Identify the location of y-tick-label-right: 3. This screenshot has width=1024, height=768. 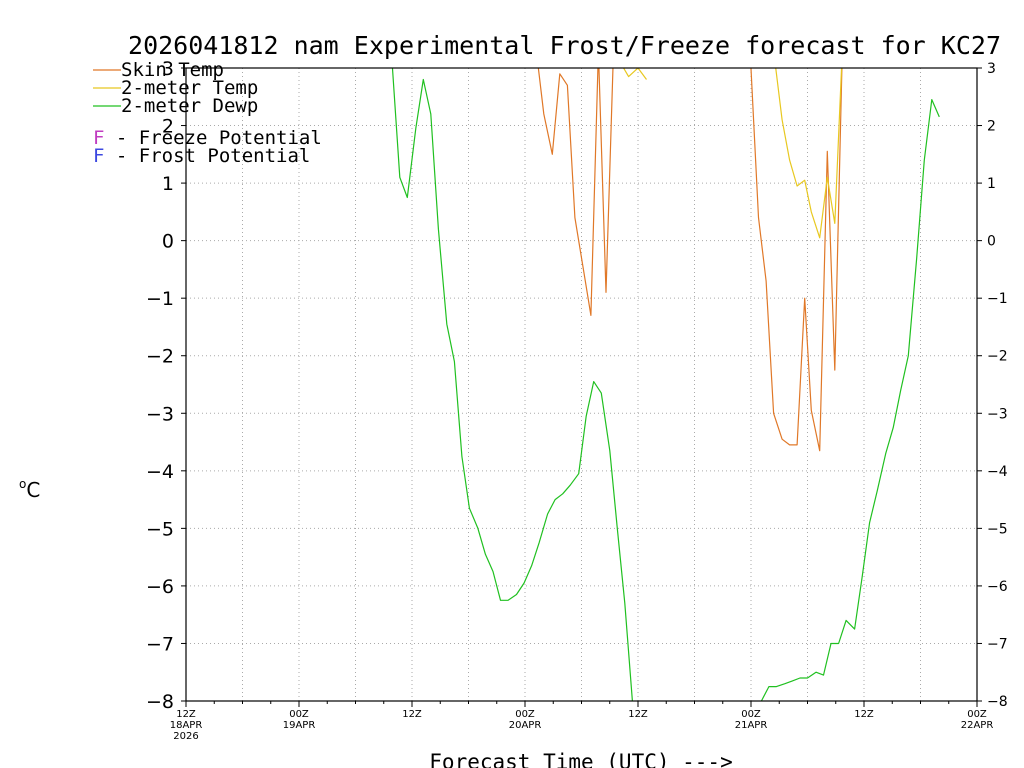
(991, 69).